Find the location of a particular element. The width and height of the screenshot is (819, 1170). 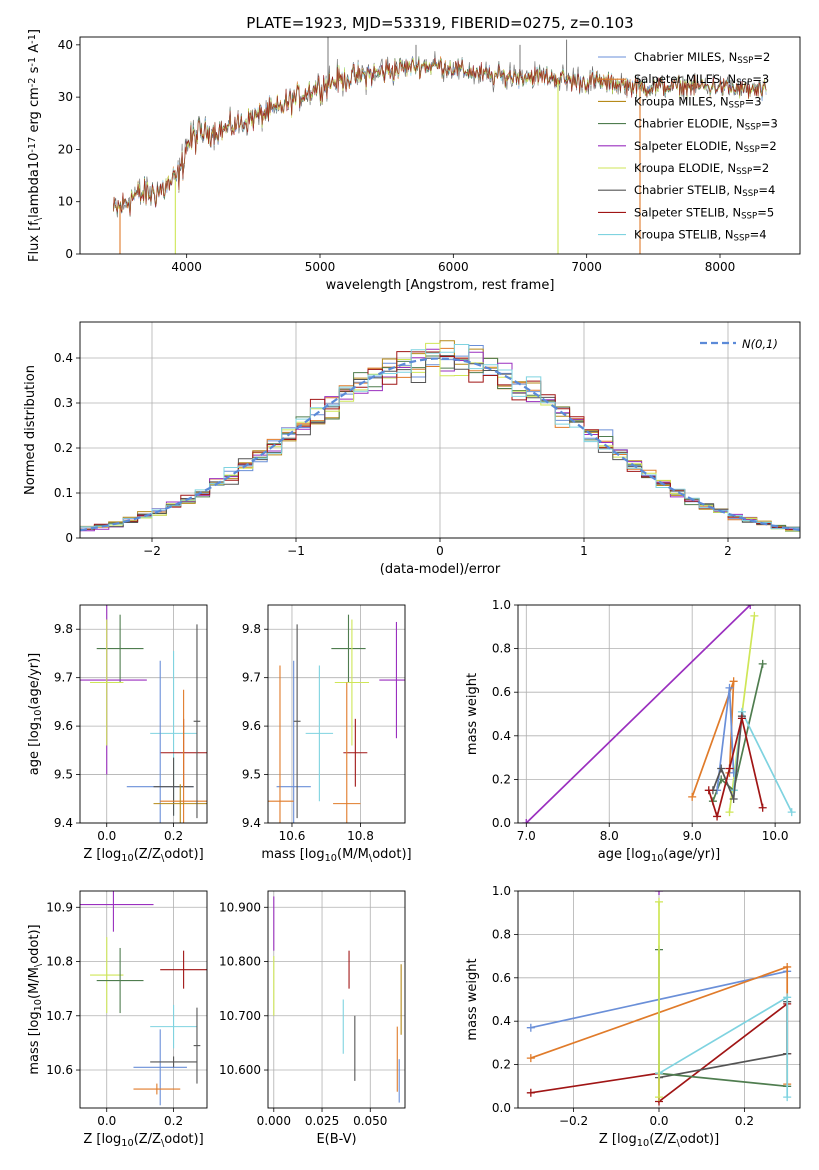

x-axis-label-part: age [log is located at coordinates (624, 854).